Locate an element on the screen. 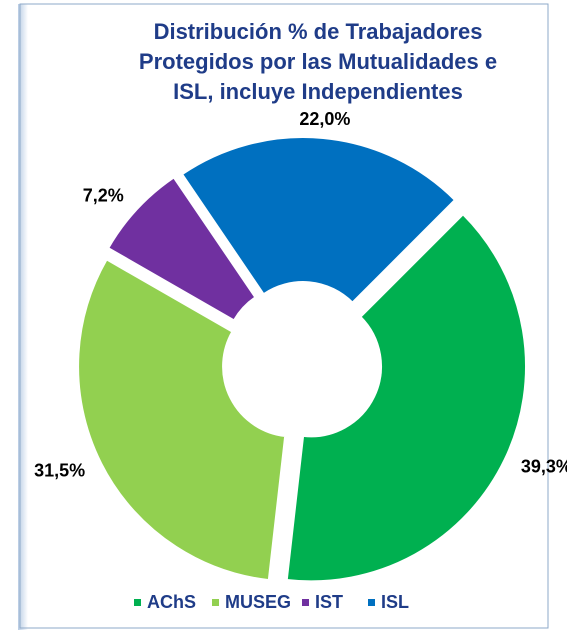 The width and height of the screenshot is (567, 639). chart-title: Distribución % de Trabajadores is located at coordinates (318, 31).